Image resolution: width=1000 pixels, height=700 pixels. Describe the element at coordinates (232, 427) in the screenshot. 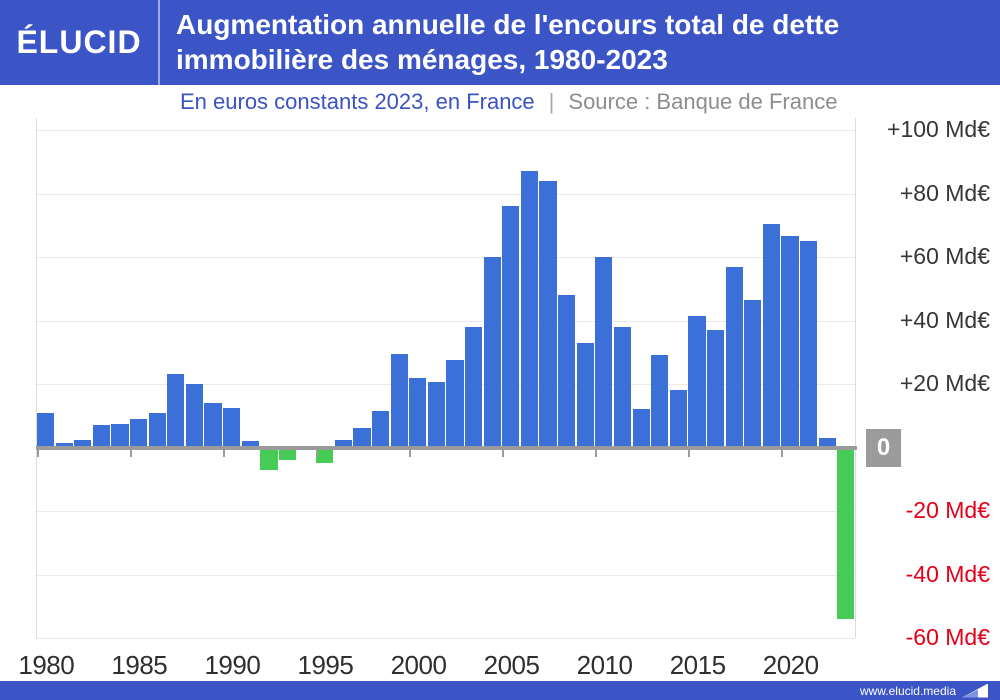

I see `bar-1990` at that location.